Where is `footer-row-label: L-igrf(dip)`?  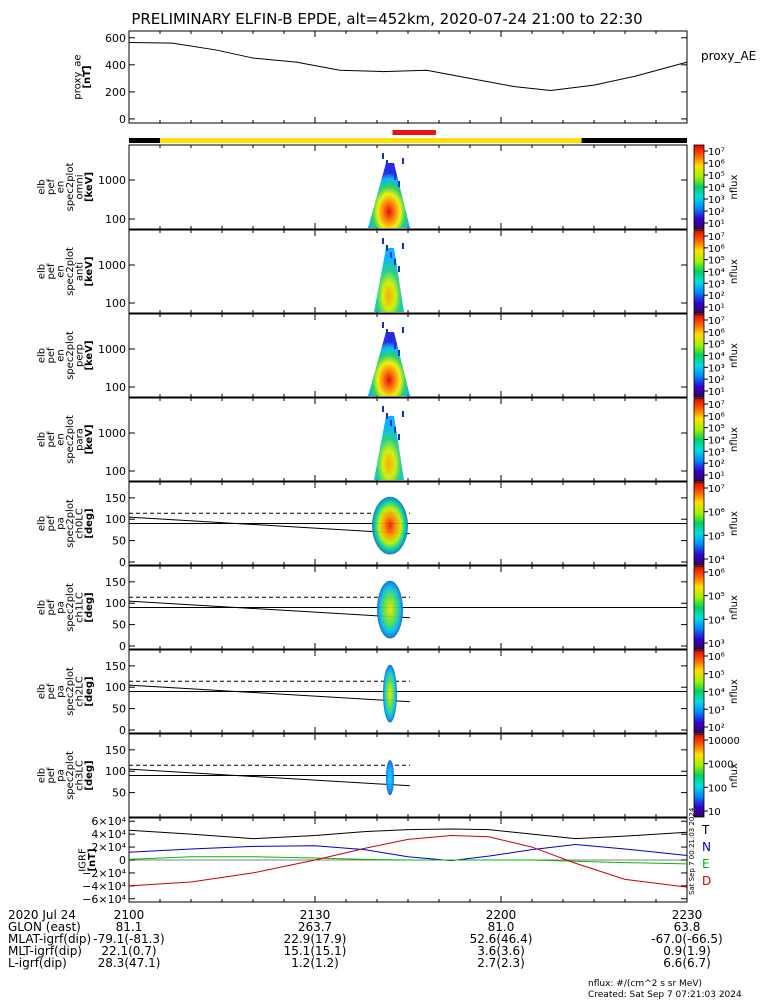 footer-row-label: L-igrf(dip) is located at coordinates (37, 963).